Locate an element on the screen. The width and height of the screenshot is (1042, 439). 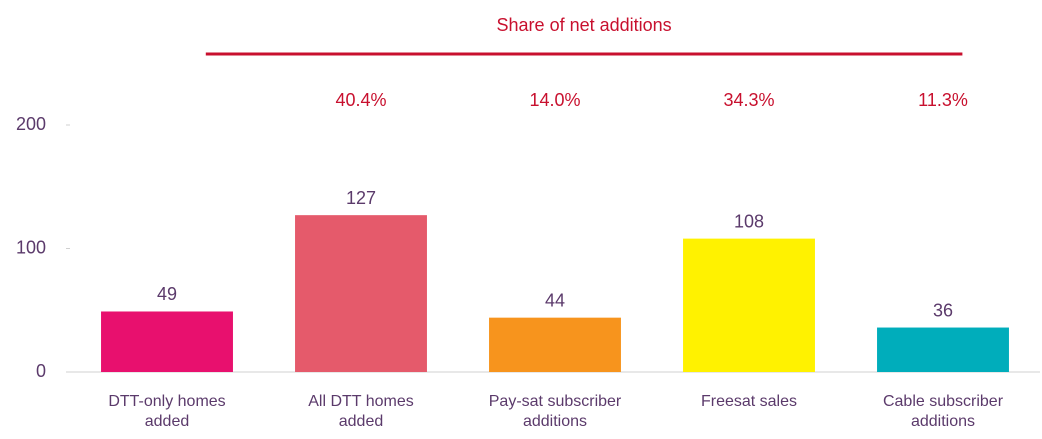
y-tick-label: 200 is located at coordinates (31, 124).